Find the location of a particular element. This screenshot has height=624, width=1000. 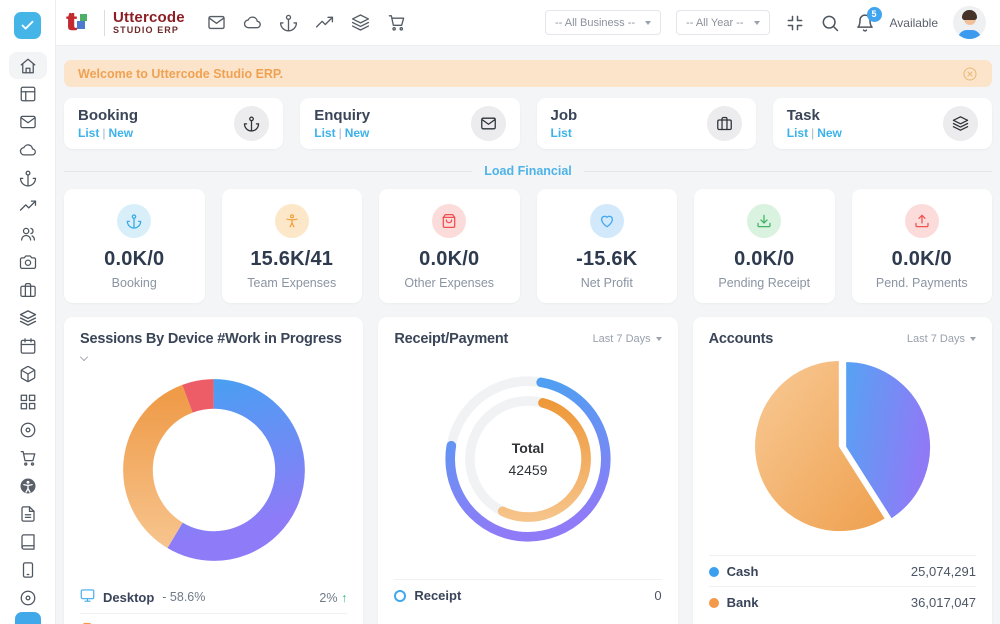

sessions-chart-title: Sessions By Device #Work in Progress is located at coordinates (211, 339).